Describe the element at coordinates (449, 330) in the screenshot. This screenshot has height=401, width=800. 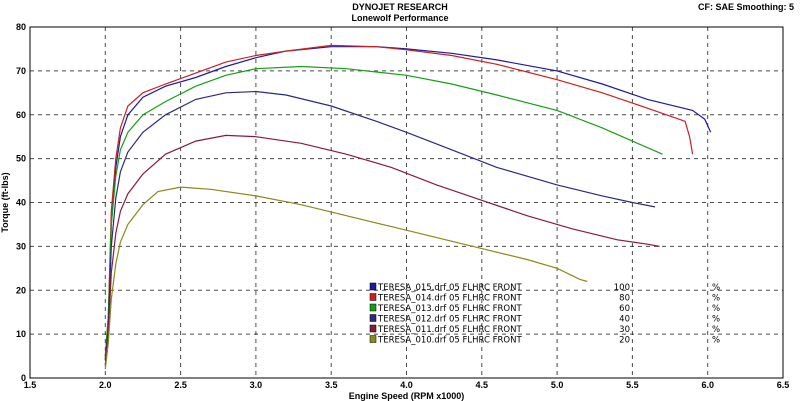
I see `legend-label: TERESA_011.drf 05 FLHRC FRONT` at that location.